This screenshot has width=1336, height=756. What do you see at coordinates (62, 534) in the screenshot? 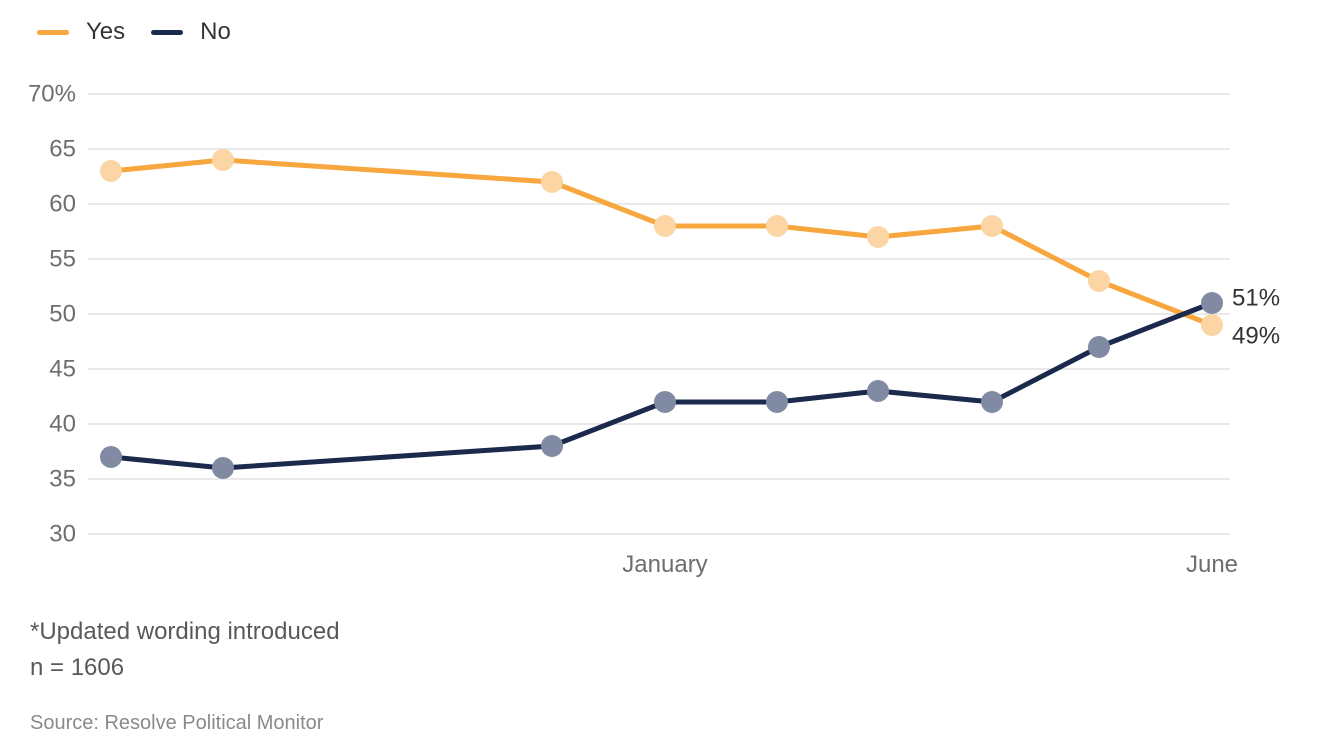
I see `y-tick-label: 30` at bounding box center [62, 534].